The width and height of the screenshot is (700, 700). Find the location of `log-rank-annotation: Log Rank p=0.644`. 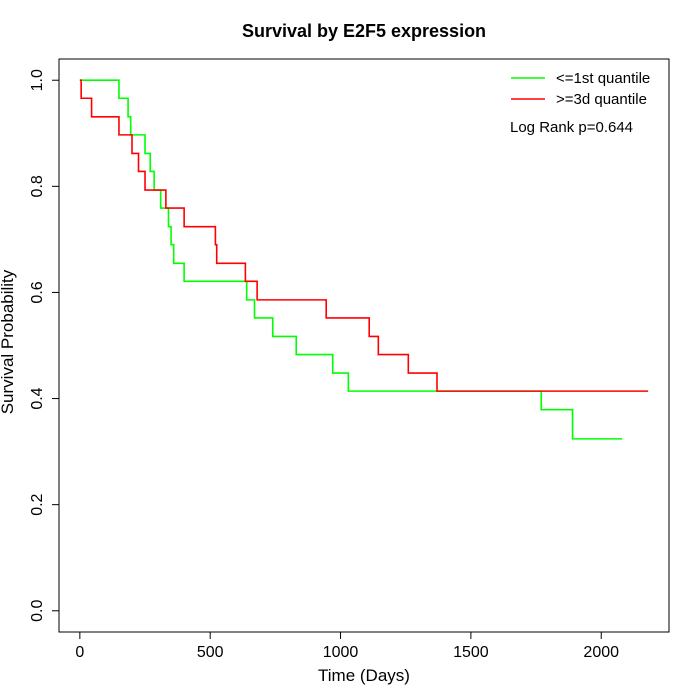

log-rank-annotation: Log Rank p=0.644 is located at coordinates (571, 127).